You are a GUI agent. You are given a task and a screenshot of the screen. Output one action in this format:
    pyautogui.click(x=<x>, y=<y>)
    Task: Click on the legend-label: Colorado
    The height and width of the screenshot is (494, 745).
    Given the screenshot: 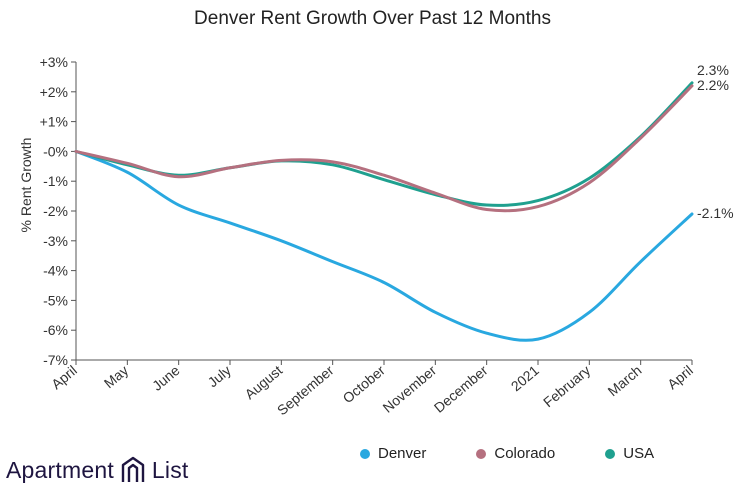 What is the action you would take?
    pyautogui.click(x=525, y=453)
    